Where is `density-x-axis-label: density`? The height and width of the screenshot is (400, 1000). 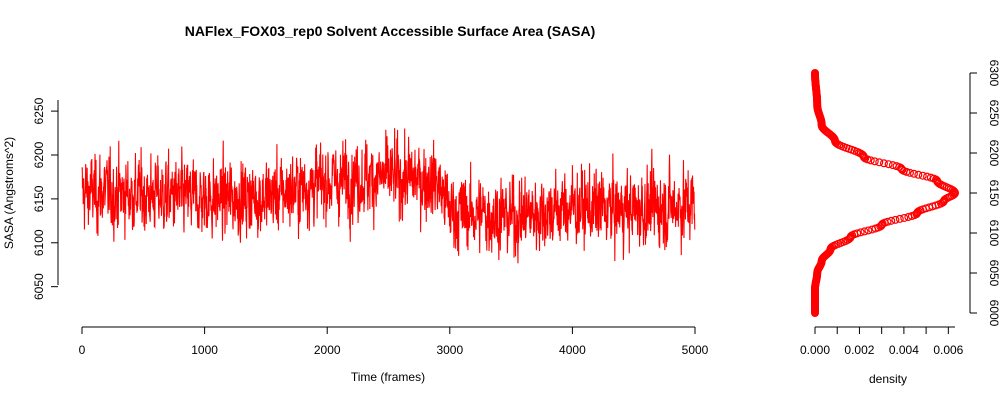
density-x-axis-label: density is located at coordinates (888, 379).